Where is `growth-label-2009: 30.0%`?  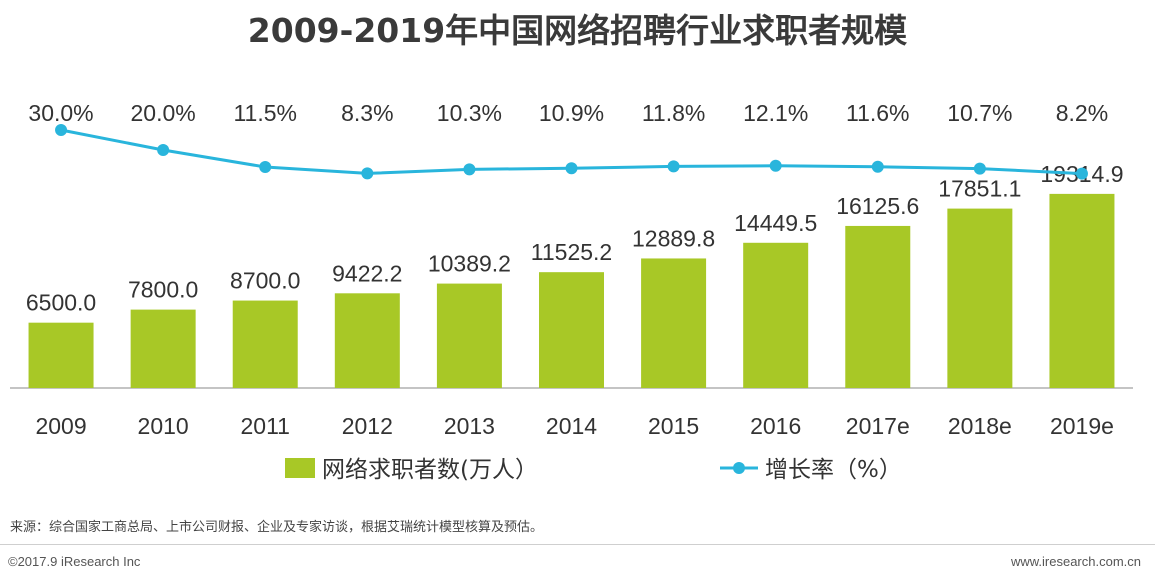
growth-label-2009: 30.0% is located at coordinates (60, 113).